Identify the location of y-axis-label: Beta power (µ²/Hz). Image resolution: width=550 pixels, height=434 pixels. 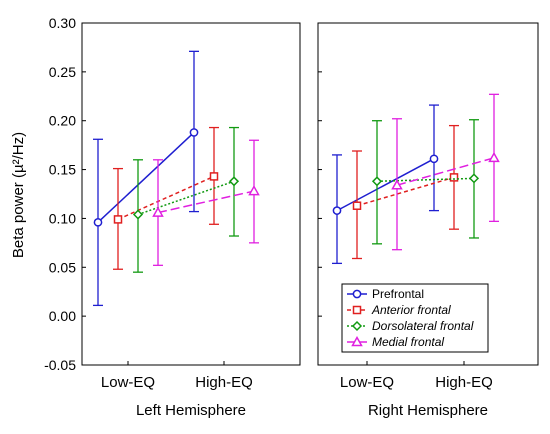
(18, 195).